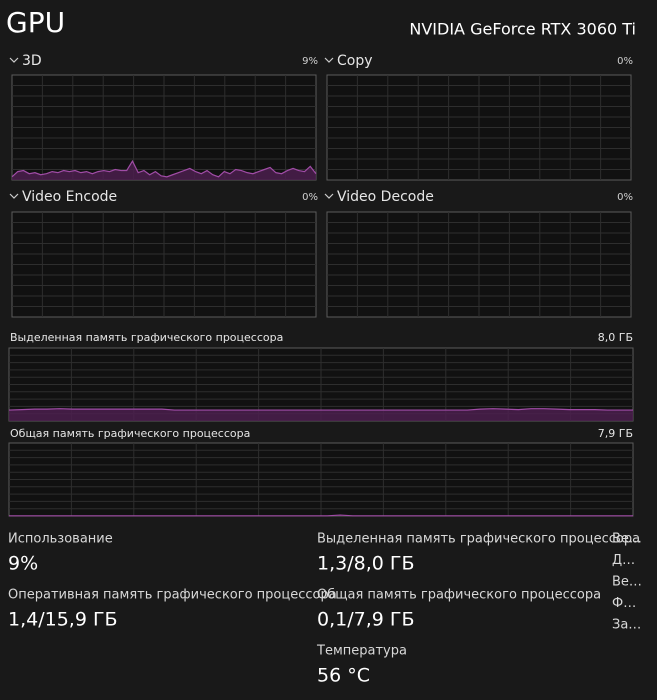 This screenshot has width=657, height=700. Describe the element at coordinates (366, 564) in the screenshot. I see `stat-value: 1,3/8,0 ГБ` at that location.